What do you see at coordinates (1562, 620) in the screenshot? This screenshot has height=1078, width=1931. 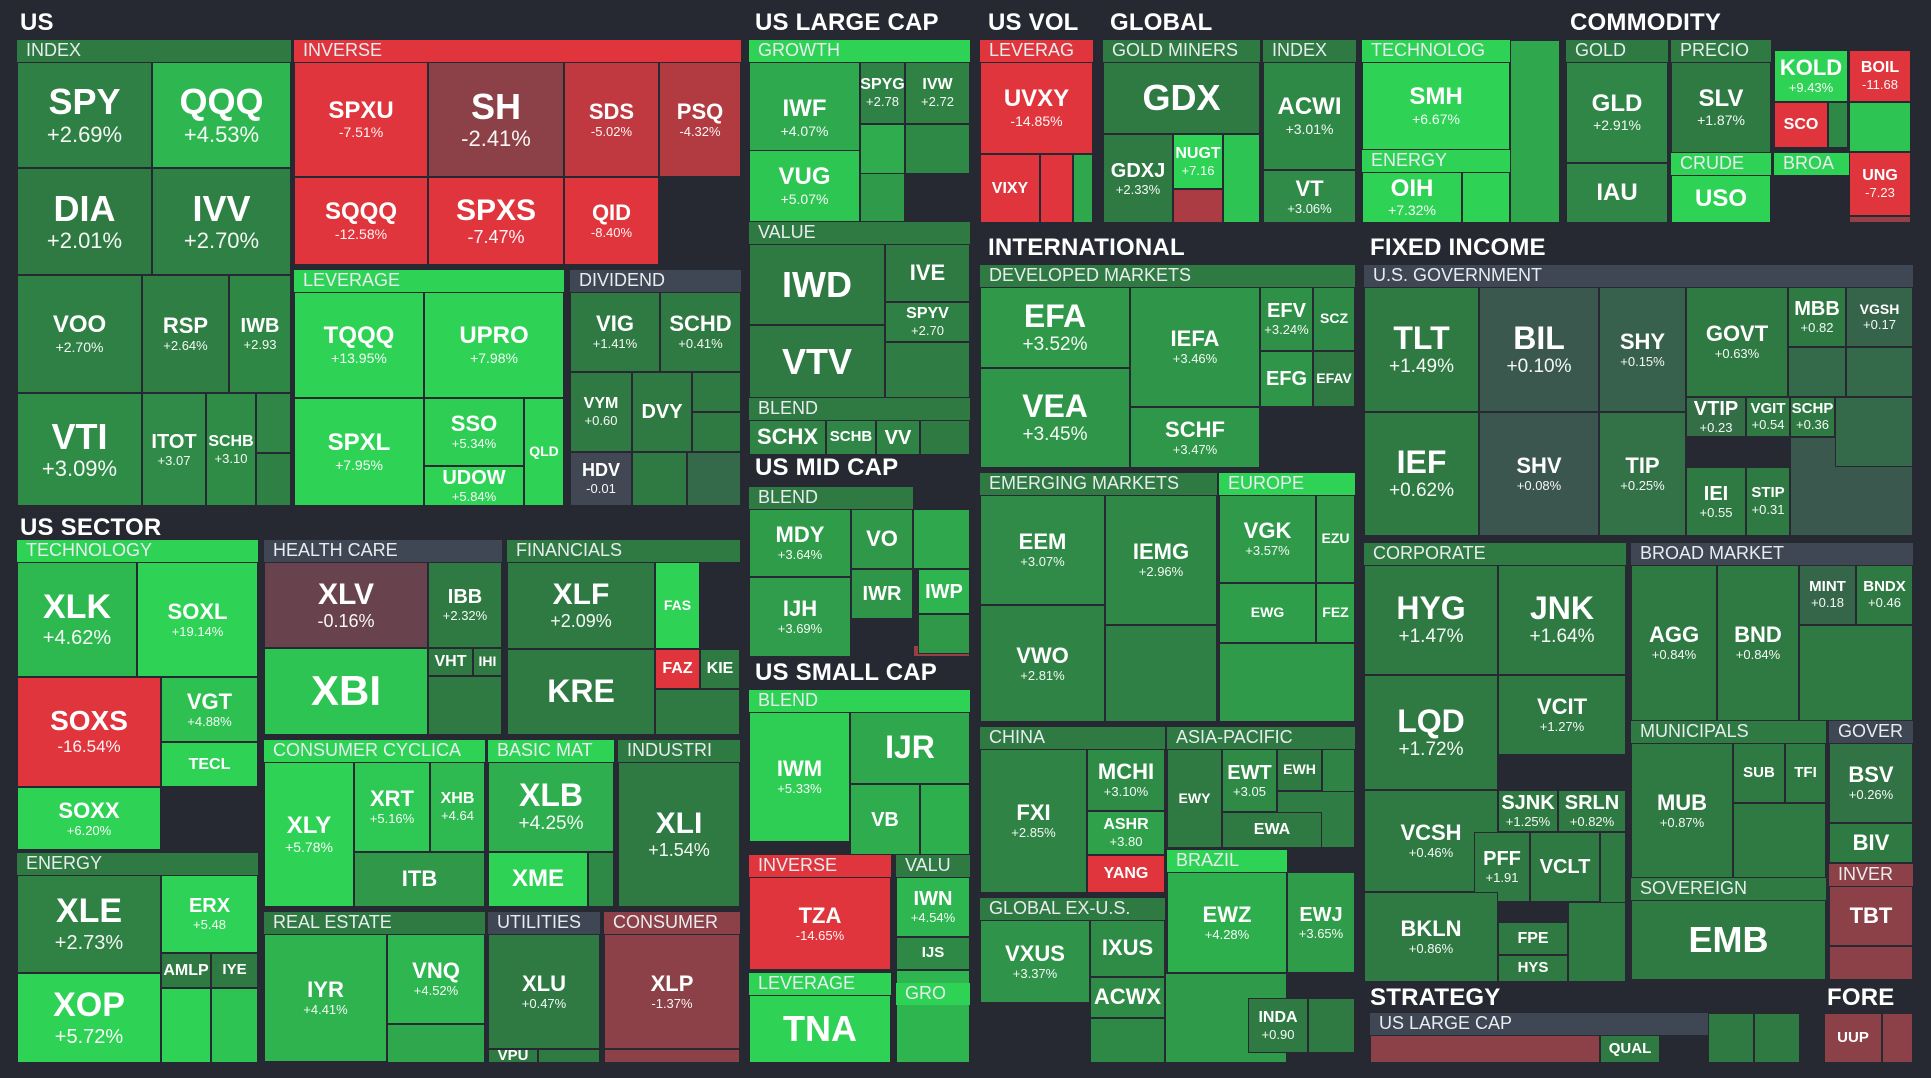 I see `tile-jnk: JNK +1.64%` at bounding box center [1562, 620].